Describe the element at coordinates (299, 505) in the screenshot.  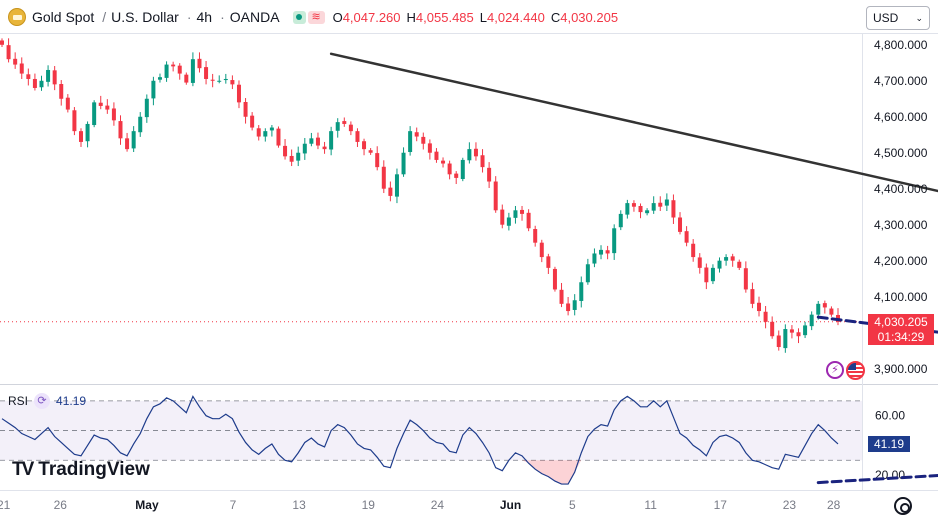
I see `time-tick-label: 13` at that location.